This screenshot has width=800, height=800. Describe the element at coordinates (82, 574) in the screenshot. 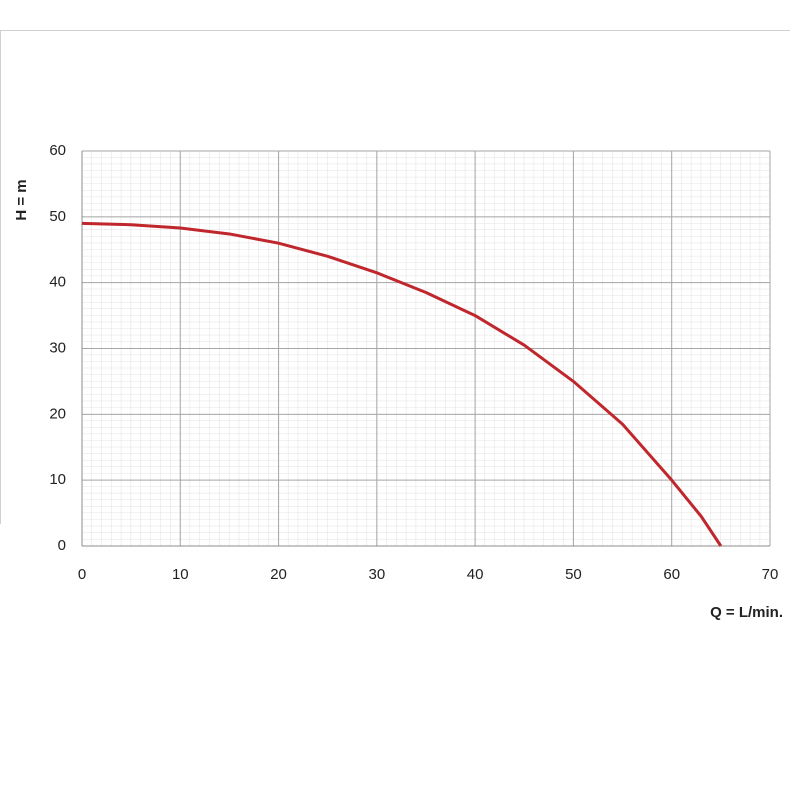

I see `x-tick-label: 0` at that location.